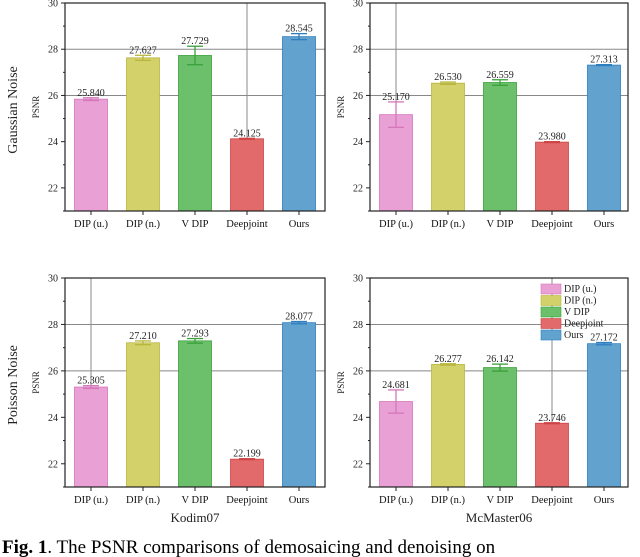 The height and width of the screenshot is (557, 640). Describe the element at coordinates (299, 316) in the screenshot. I see `data-label: 28.077` at that location.